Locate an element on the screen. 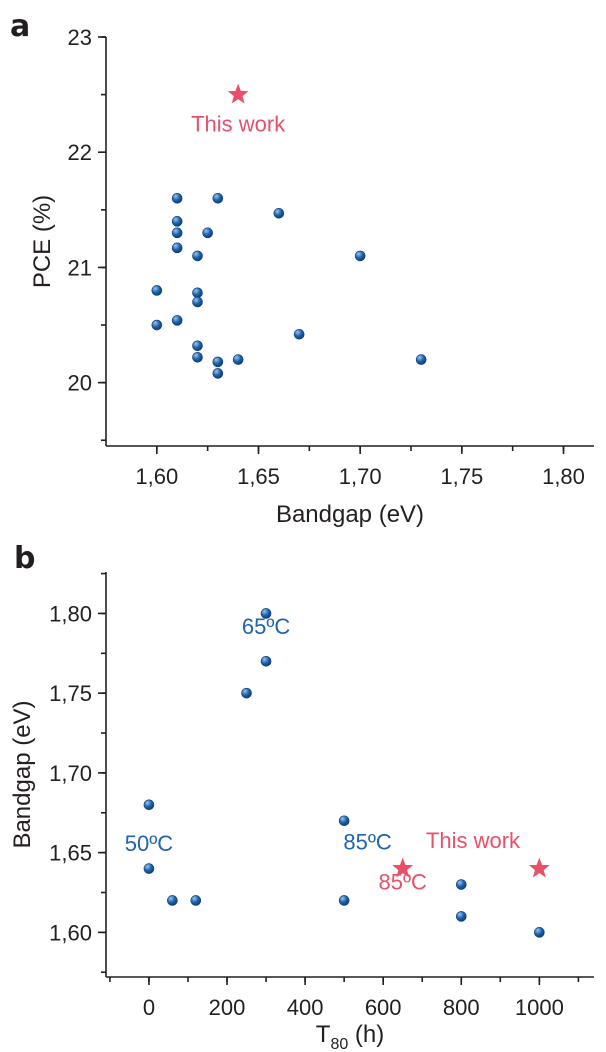  x-tick-label: 600 is located at coordinates (383, 1007).